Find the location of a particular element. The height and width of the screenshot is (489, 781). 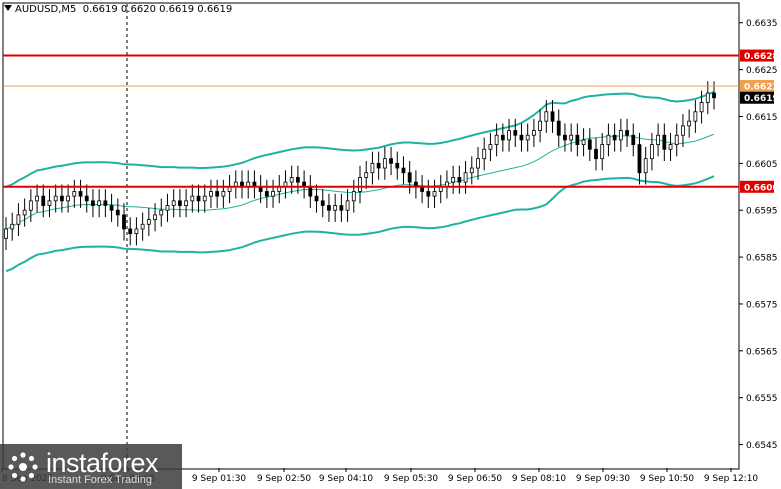

y-tick-label: 0.6565 is located at coordinates (762, 352).